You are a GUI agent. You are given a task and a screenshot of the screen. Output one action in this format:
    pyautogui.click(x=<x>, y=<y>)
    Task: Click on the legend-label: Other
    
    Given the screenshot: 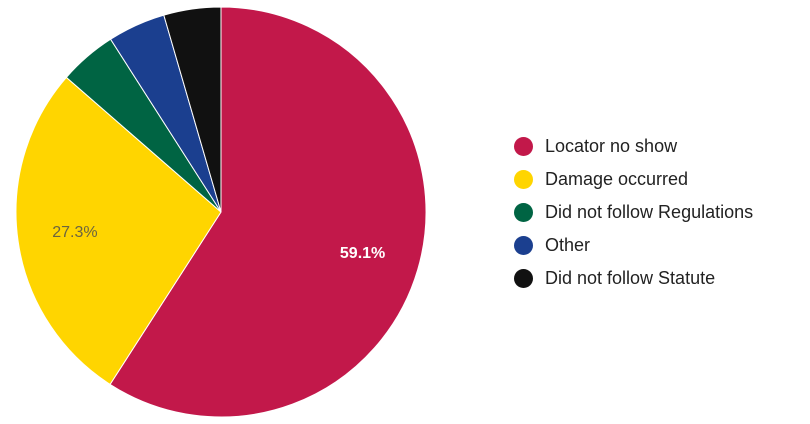 What is the action you would take?
    pyautogui.click(x=568, y=245)
    